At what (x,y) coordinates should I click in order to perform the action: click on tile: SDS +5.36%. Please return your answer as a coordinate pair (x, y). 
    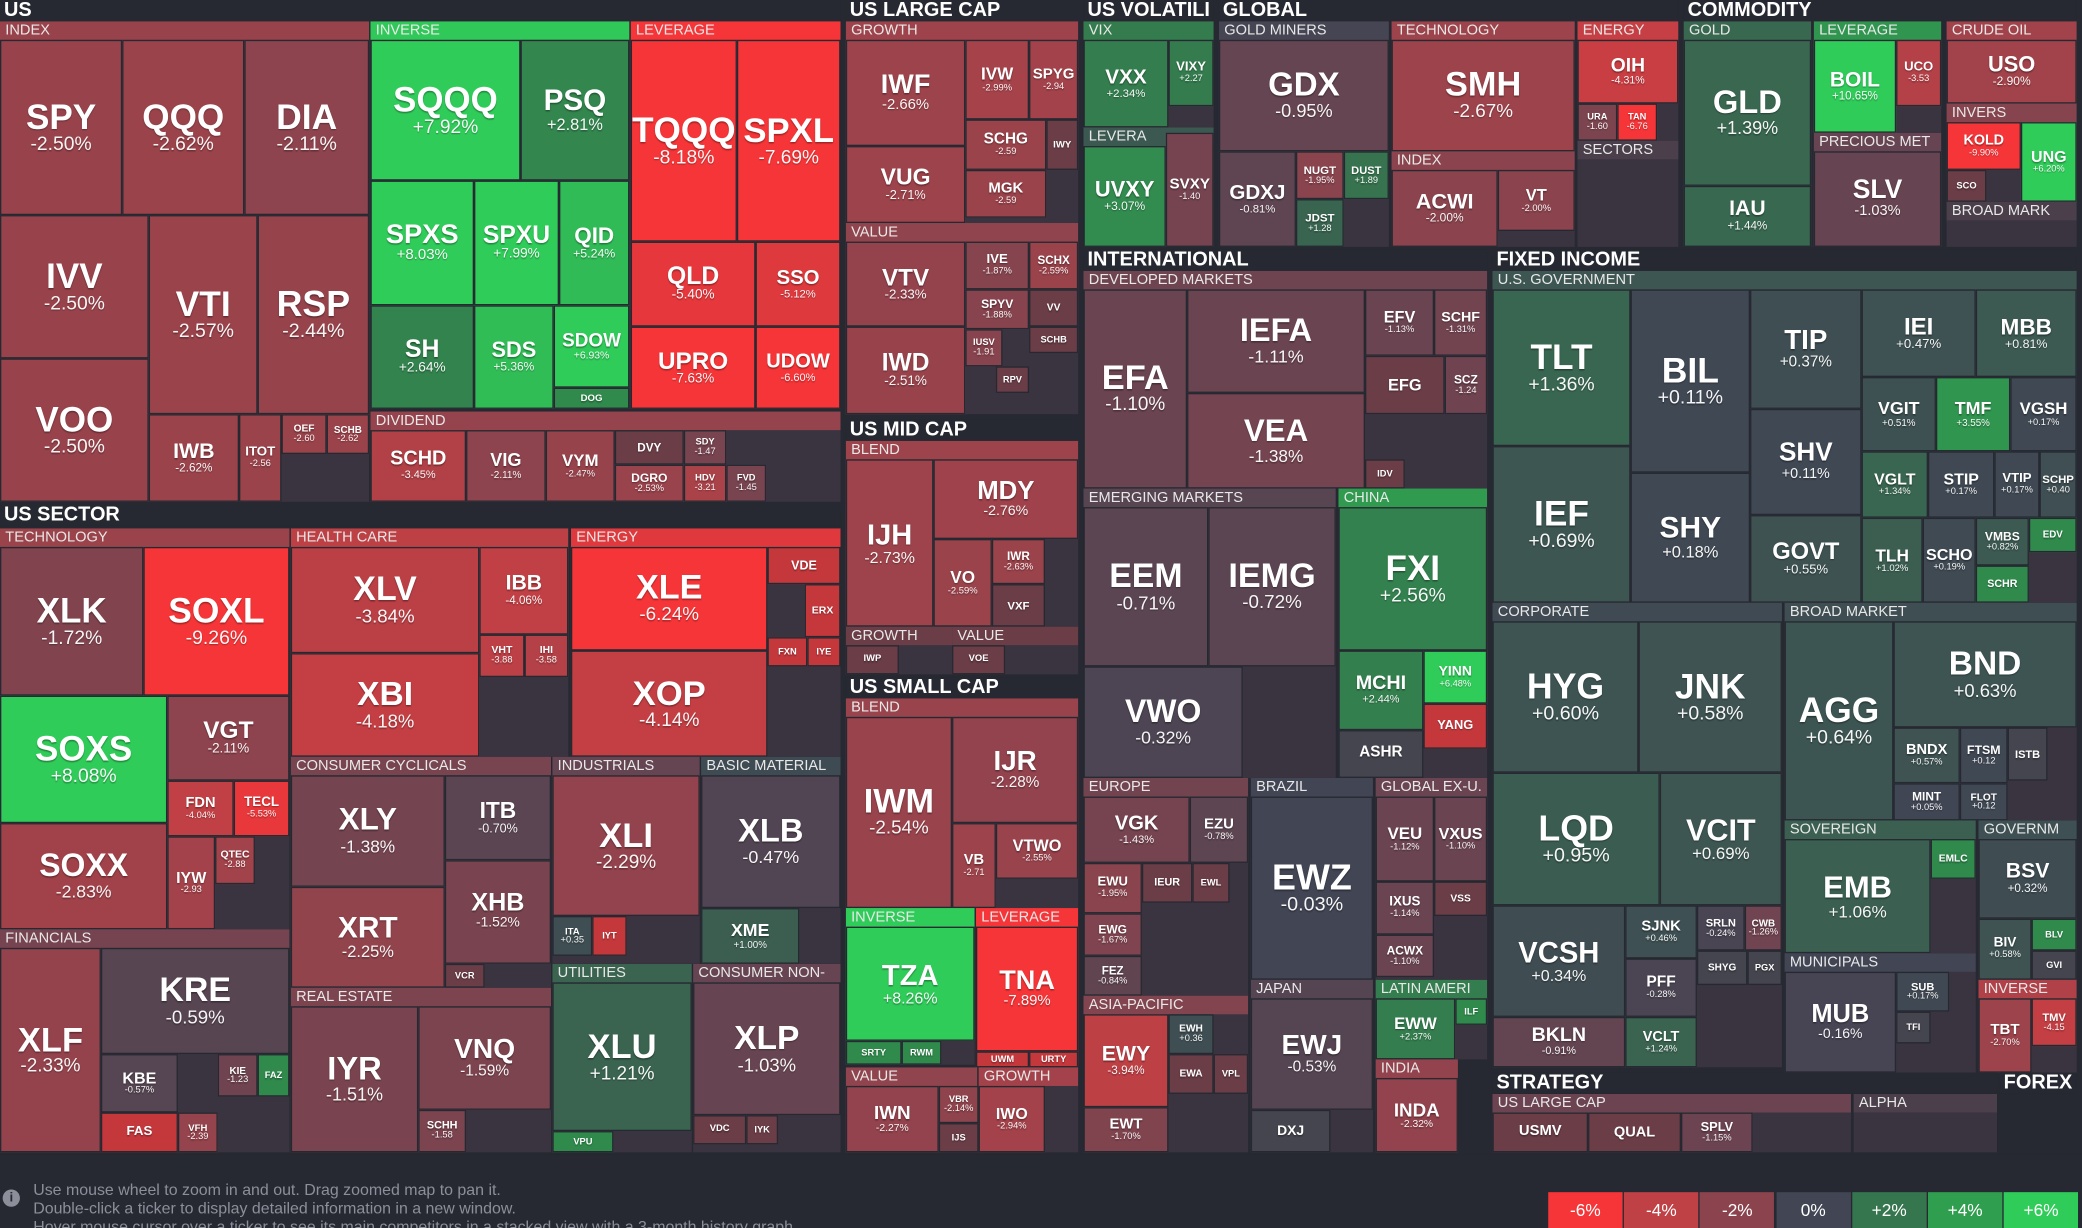
    Looking at the image, I should click on (514, 357).